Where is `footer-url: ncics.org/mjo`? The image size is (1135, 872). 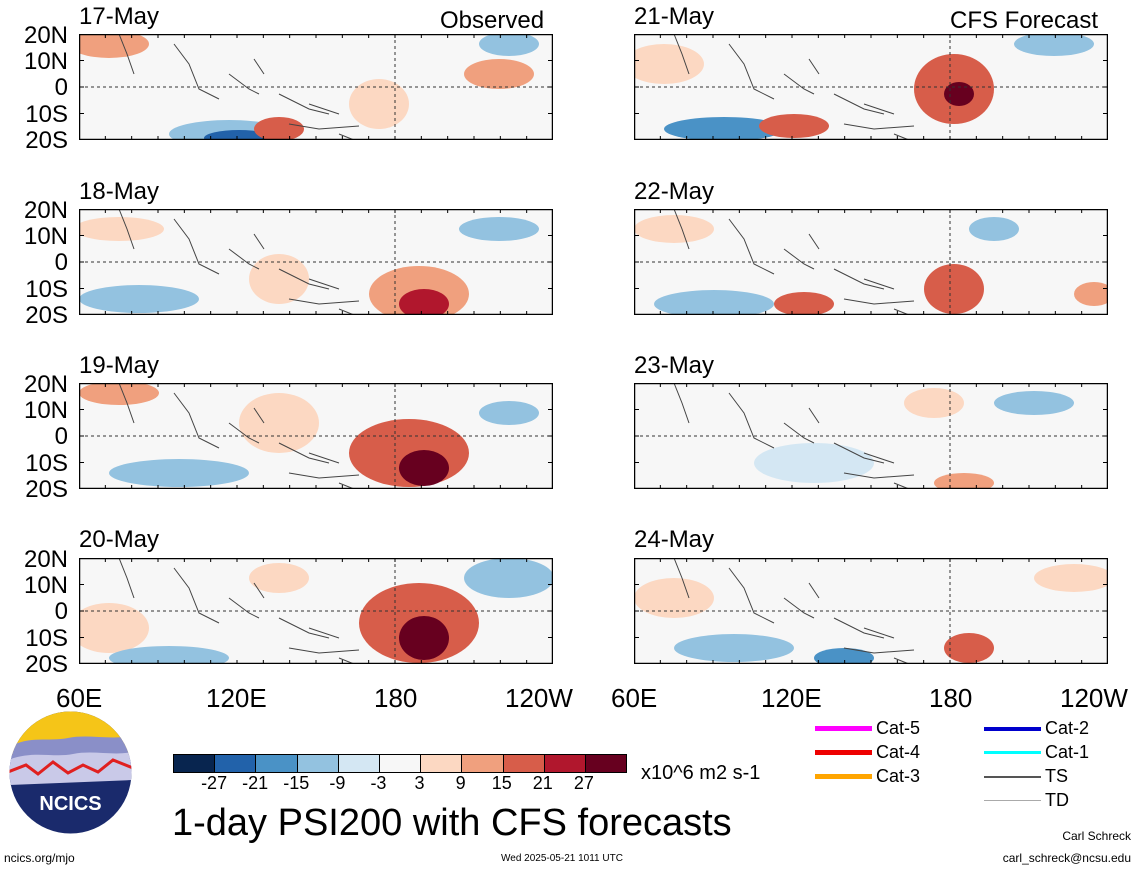
footer-url: ncics.org/mjo is located at coordinates (39, 858).